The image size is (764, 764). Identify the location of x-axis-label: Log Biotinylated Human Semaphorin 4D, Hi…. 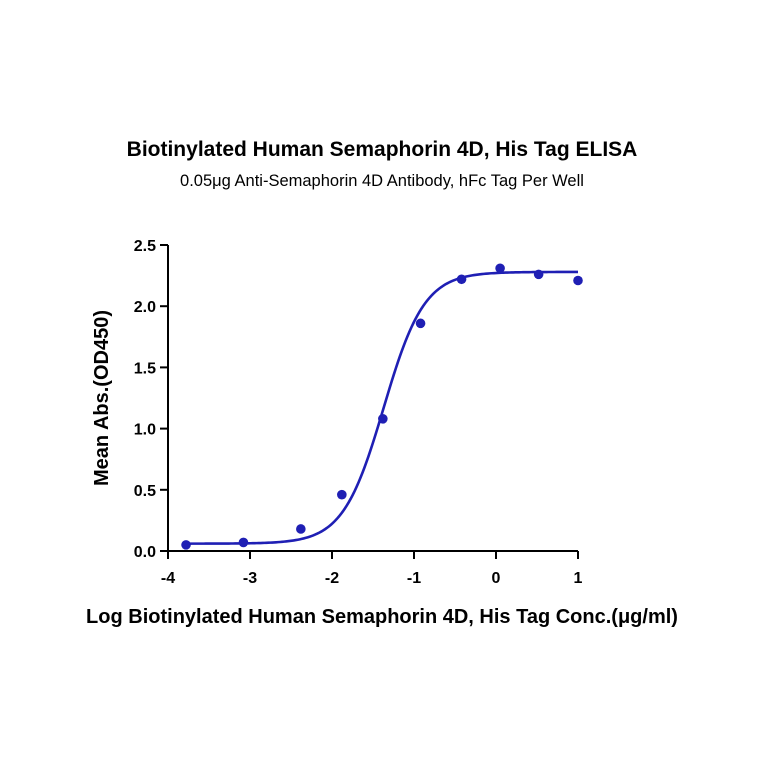
(382, 617).